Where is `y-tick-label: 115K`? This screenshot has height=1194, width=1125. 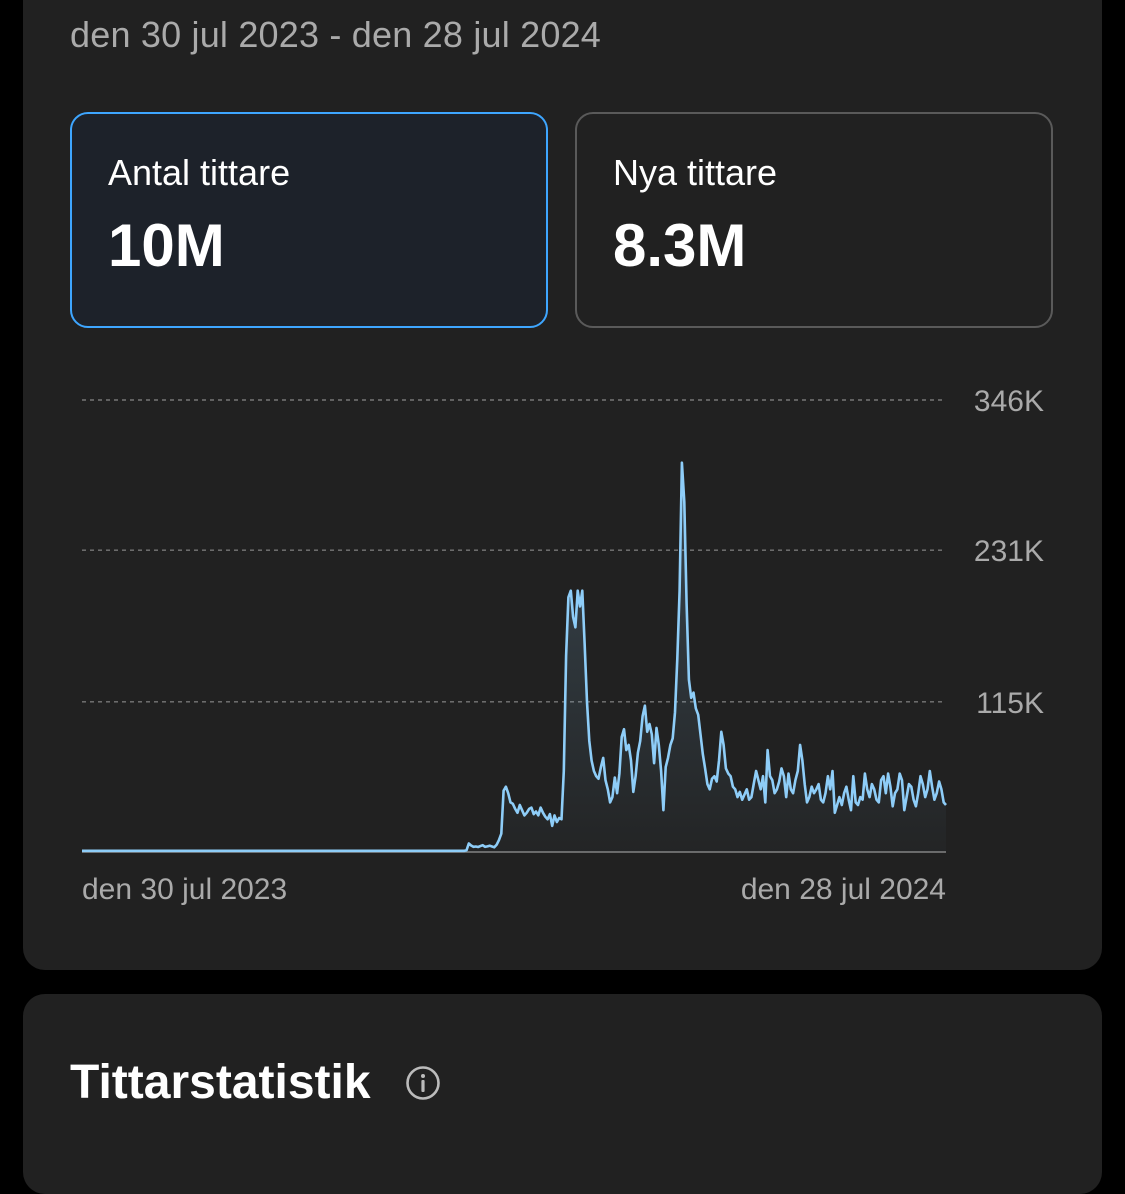
y-tick-label: 115K is located at coordinates (1010, 703).